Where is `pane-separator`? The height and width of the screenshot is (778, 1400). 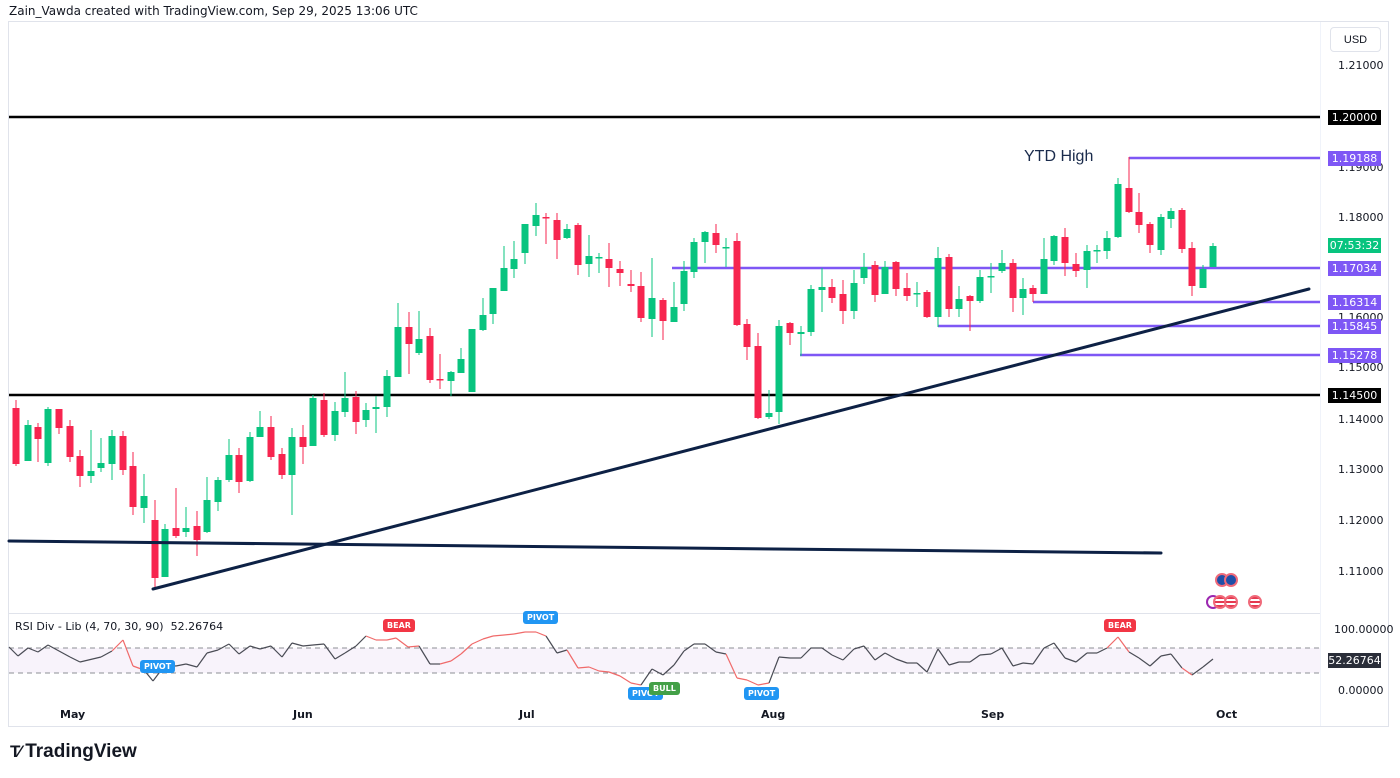 pane-separator is located at coordinates (664, 613).